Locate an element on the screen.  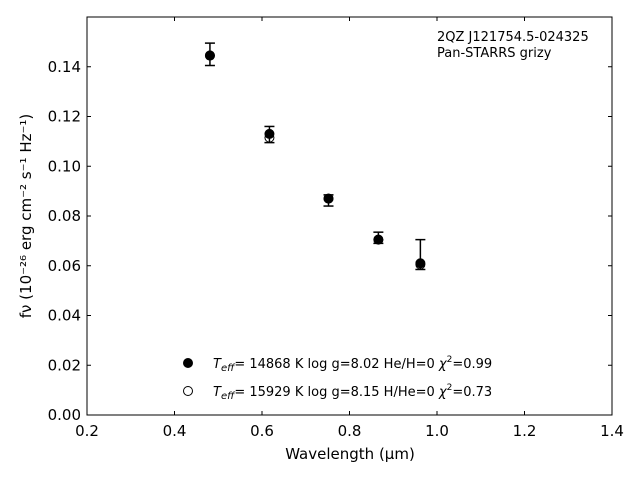
x-axis-title: Wavelength (μm) is located at coordinates (350, 454).